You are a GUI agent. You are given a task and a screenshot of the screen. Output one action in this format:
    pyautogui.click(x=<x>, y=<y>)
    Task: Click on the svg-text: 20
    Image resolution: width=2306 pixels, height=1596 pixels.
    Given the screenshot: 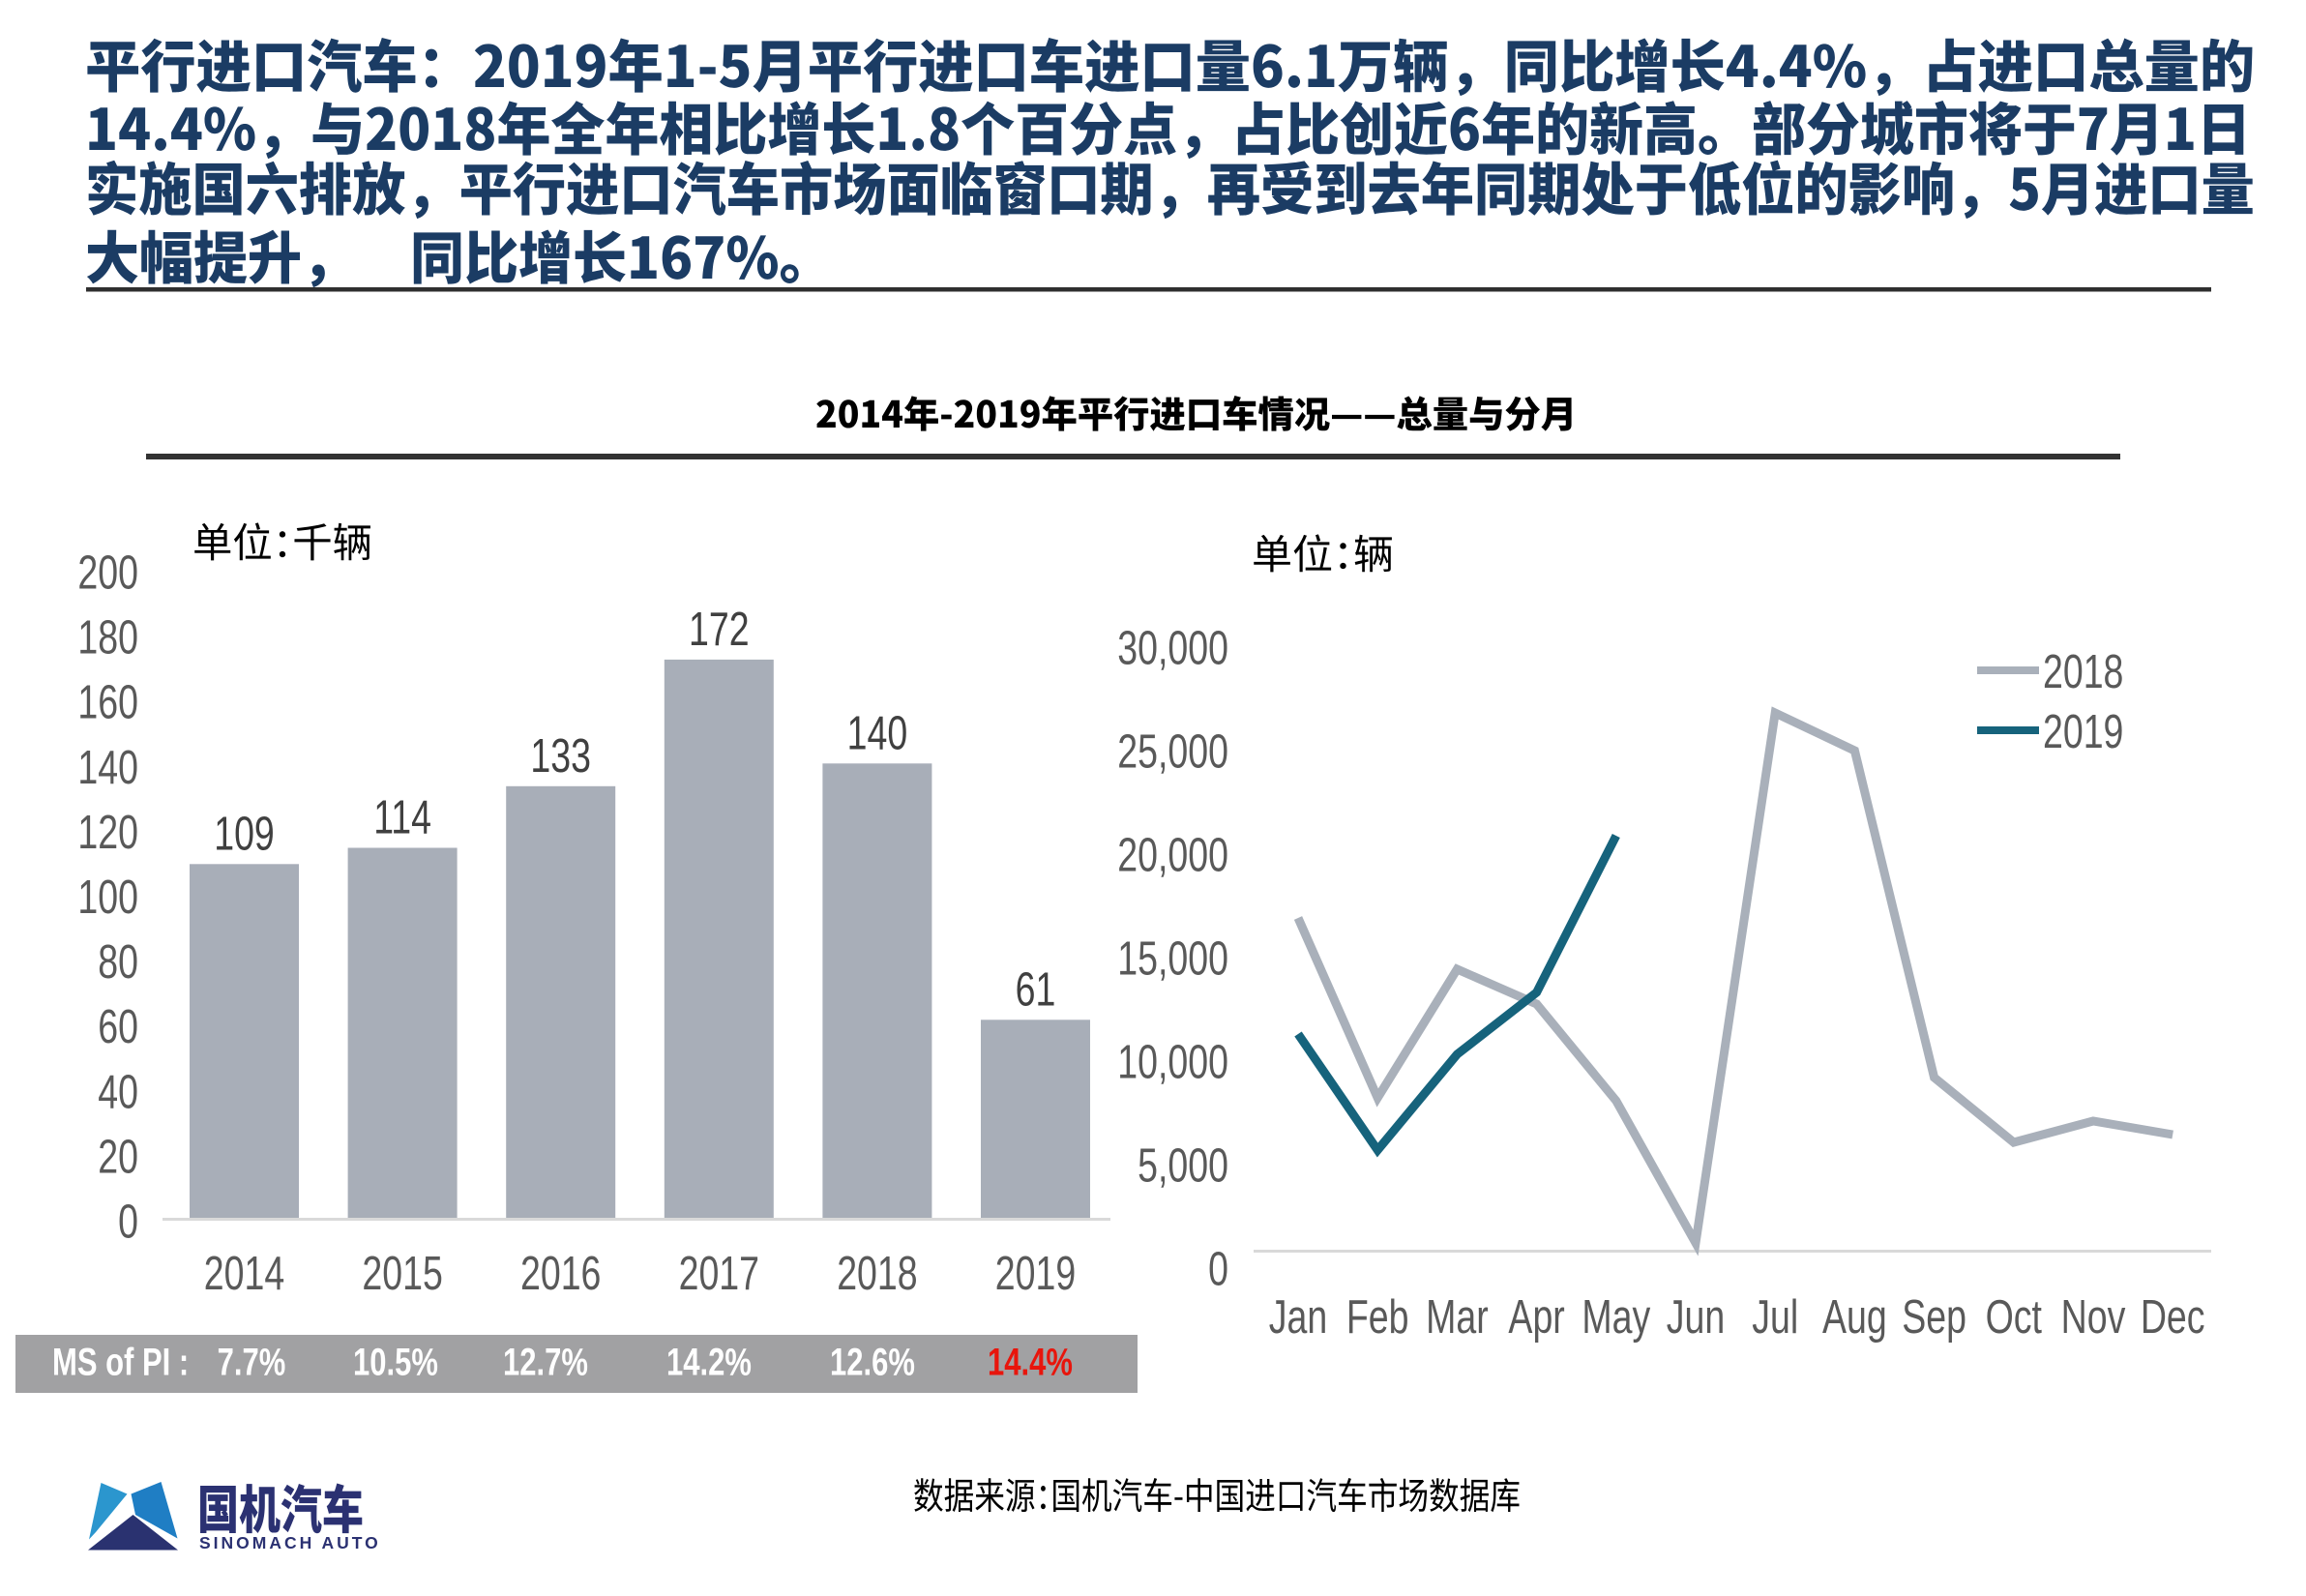 What is the action you would take?
    pyautogui.click(x=118, y=1158)
    